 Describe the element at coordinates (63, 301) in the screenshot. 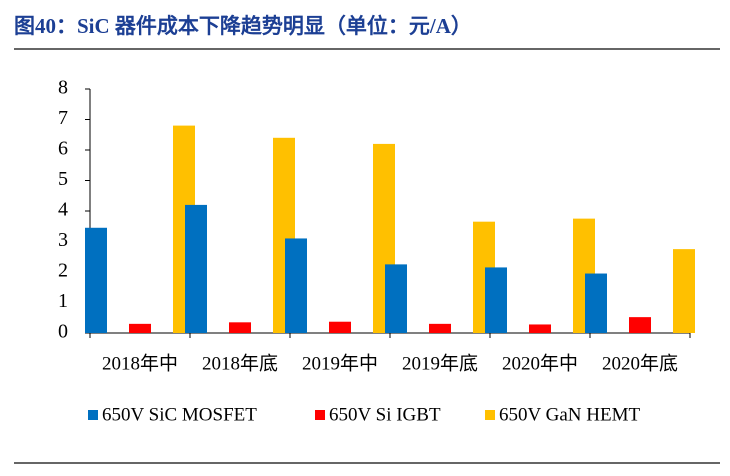

I see `y-tick-label: 1` at that location.